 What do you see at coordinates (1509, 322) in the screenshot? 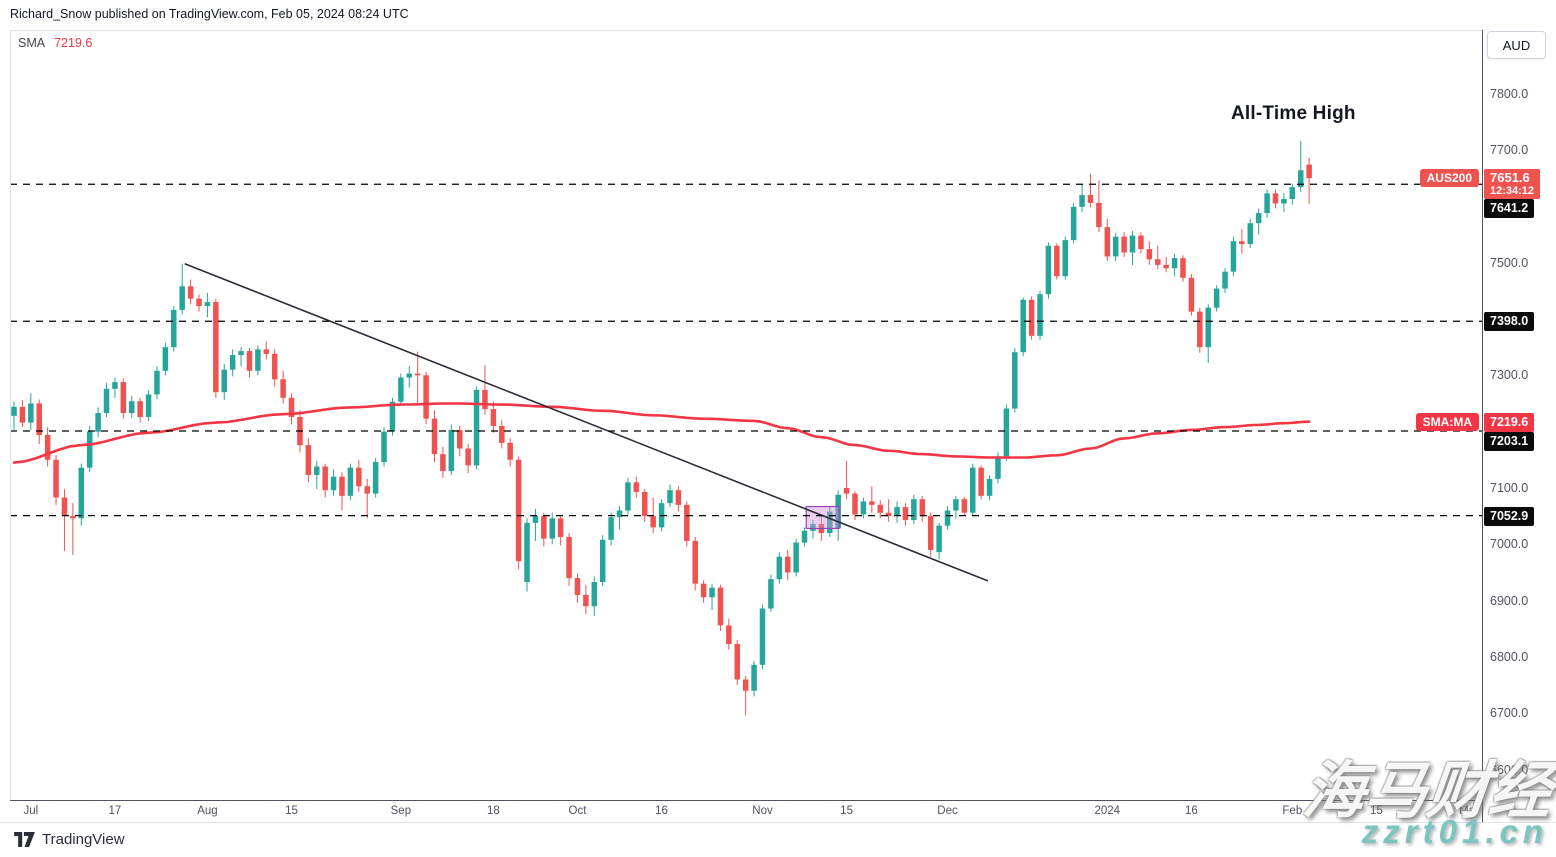
I see `hline-label: 7398.0` at bounding box center [1509, 322].